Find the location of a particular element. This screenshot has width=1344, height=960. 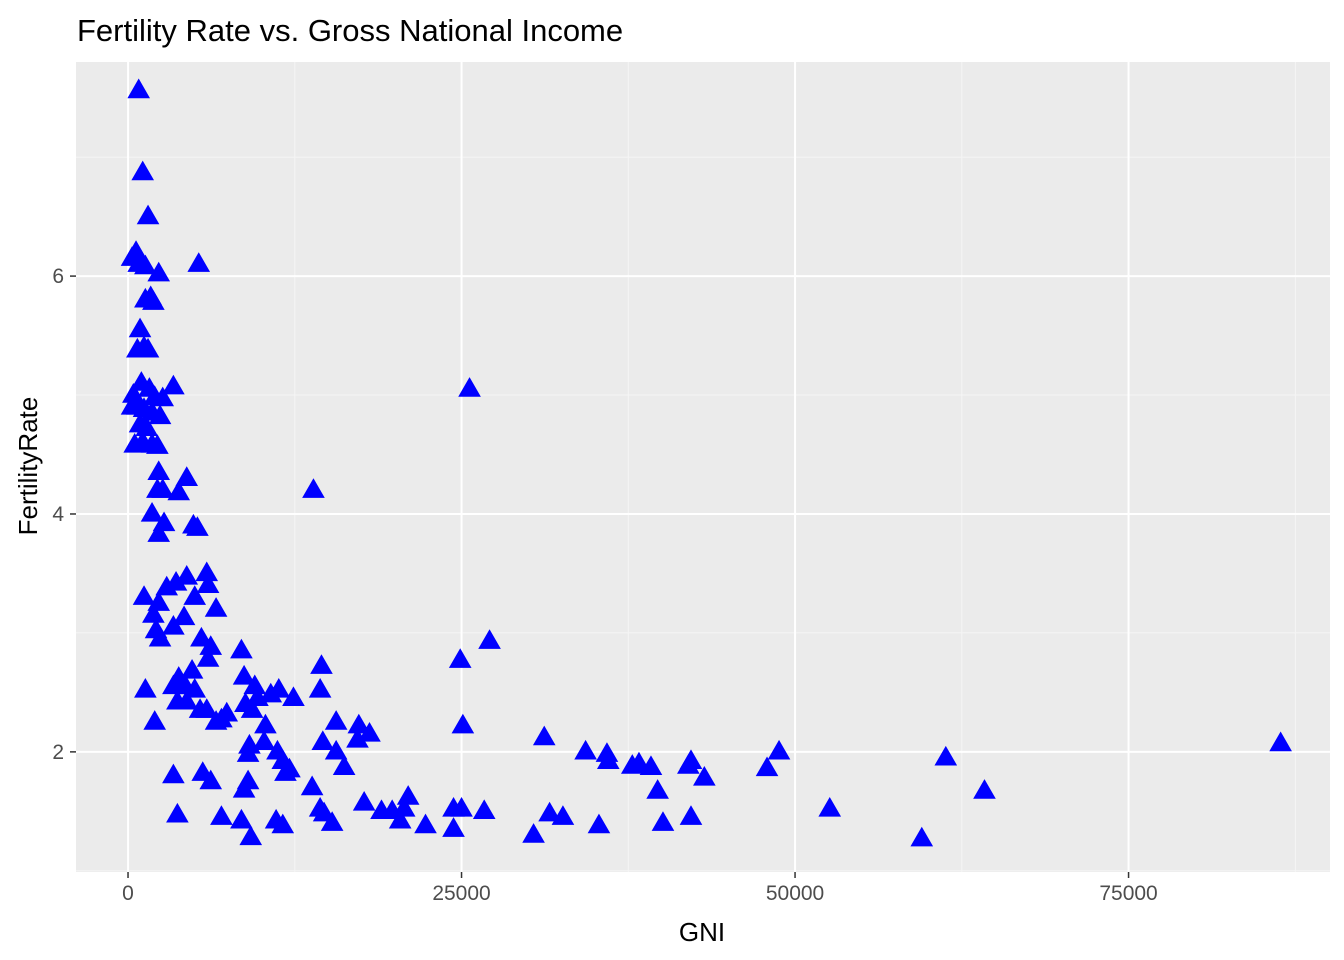

x-axis: 0 25000 50000 75000 is located at coordinates (640, 888).